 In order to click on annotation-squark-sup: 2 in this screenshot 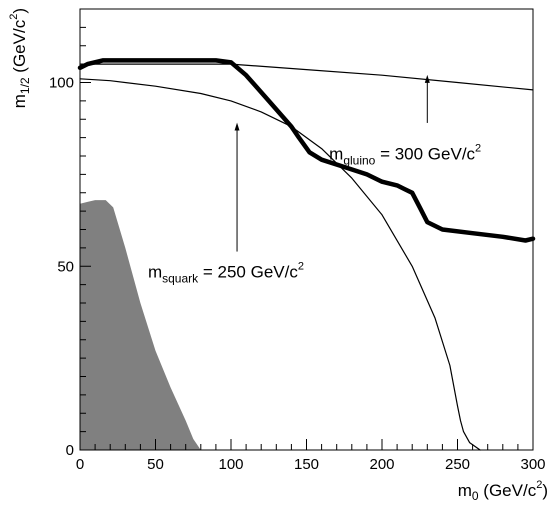, I will do `click(301, 266)`.